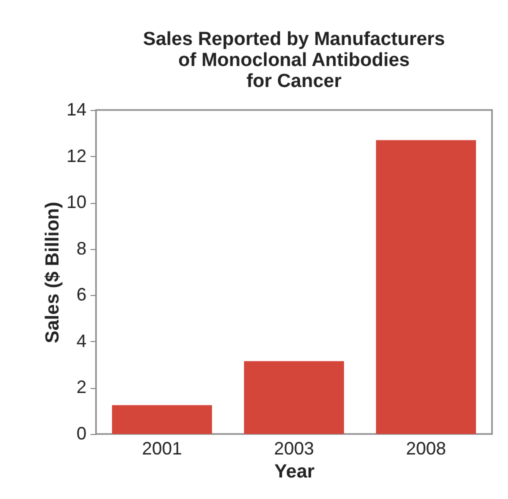  What do you see at coordinates (53, 273) in the screenshot?
I see `y-axis-title: Sales ($ Billion)` at bounding box center [53, 273].